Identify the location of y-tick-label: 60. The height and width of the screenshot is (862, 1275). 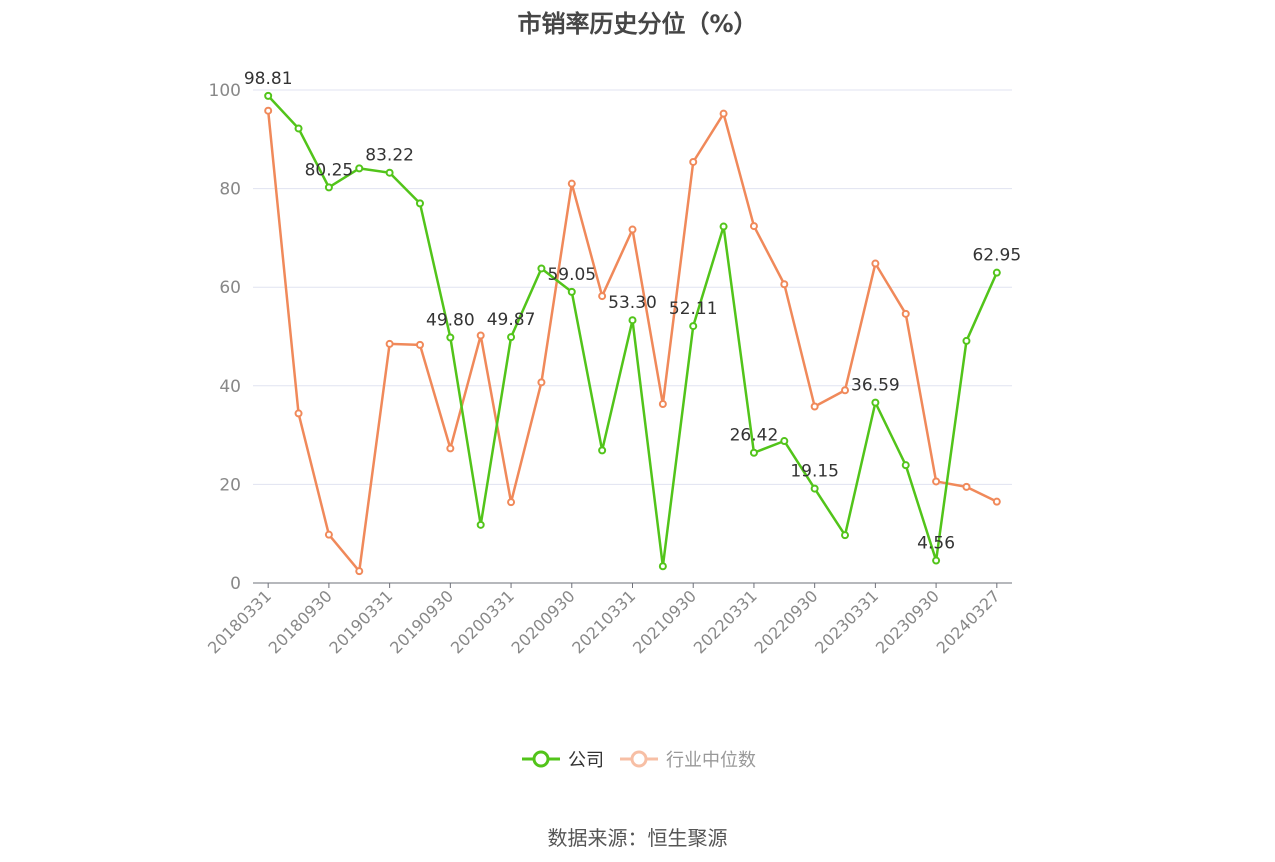
(230, 288).